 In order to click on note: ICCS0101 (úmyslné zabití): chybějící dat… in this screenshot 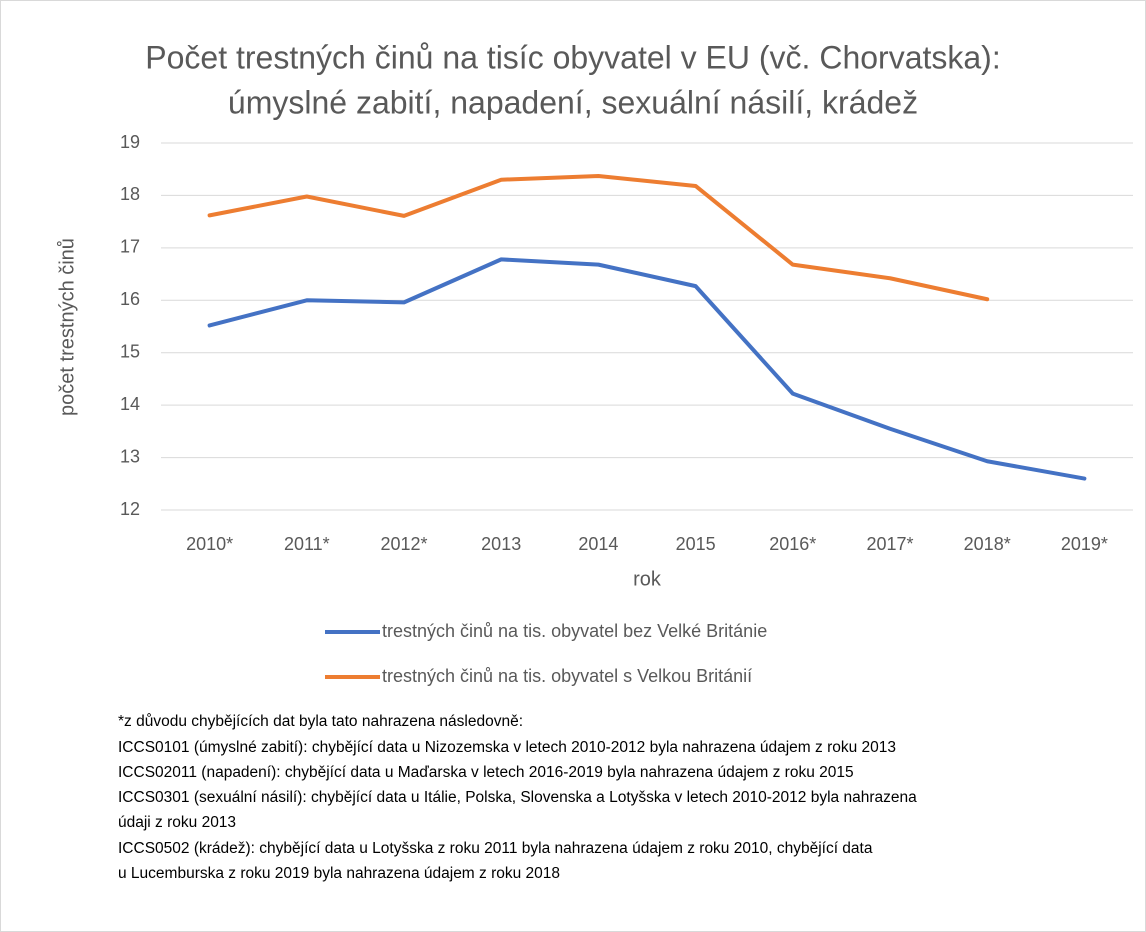, I will do `click(507, 747)`.